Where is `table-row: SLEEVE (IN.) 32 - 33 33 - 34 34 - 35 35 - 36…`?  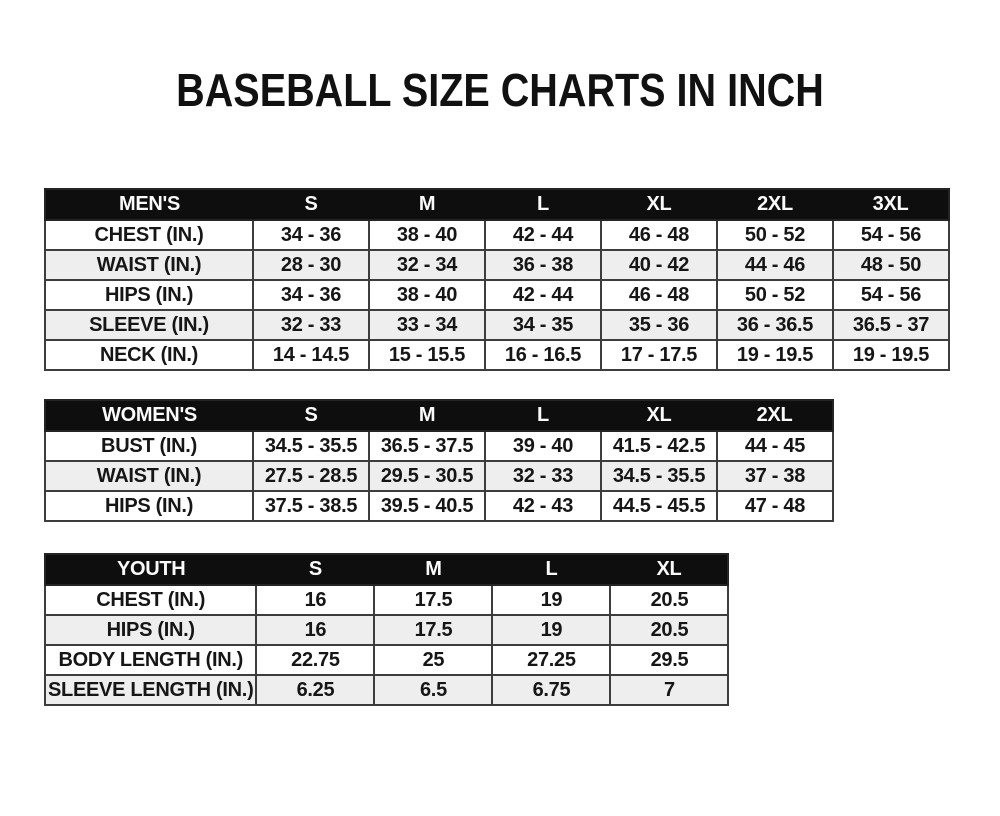 table-row: SLEEVE (IN.) 32 - 33 33 - 34 34 - 35 35 - 36… is located at coordinates (497, 325).